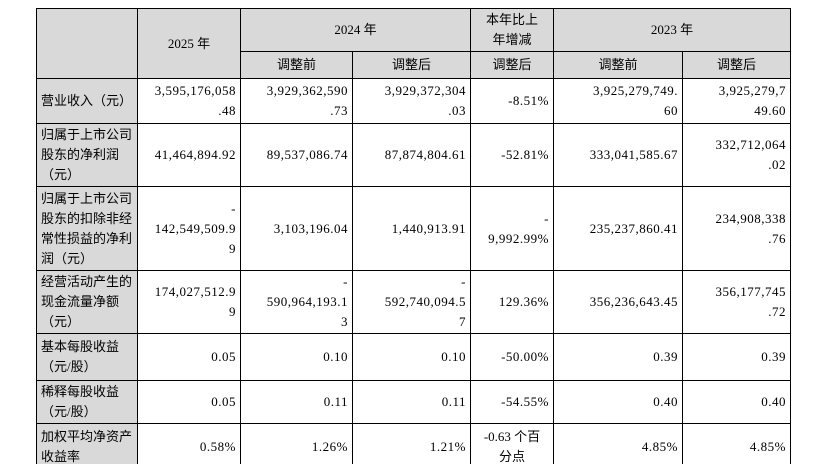 This screenshot has width=825, height=464. I want to click on header-row-years: 2025 年 2024 年 本年比上 年增减 2023 年, so click(413, 43).